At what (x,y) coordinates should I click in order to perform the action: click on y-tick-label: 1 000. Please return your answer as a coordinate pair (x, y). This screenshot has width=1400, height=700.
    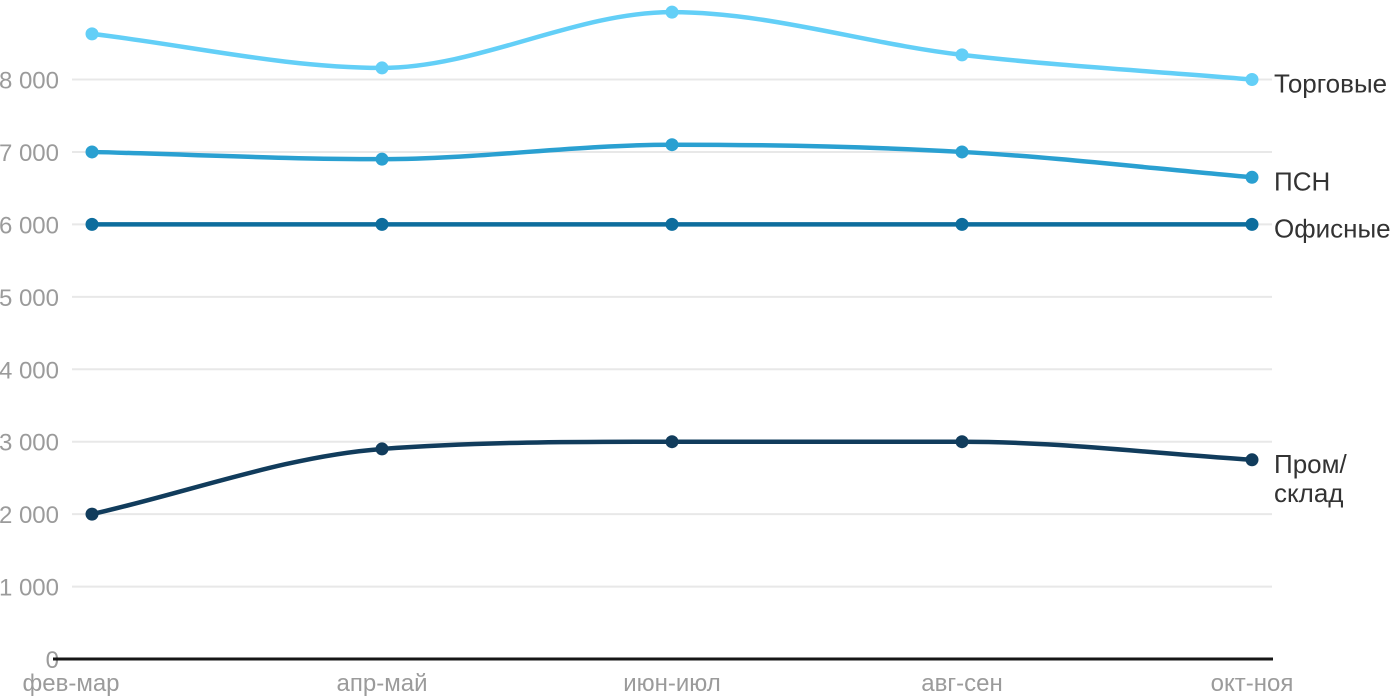
    Looking at the image, I should click on (29, 588).